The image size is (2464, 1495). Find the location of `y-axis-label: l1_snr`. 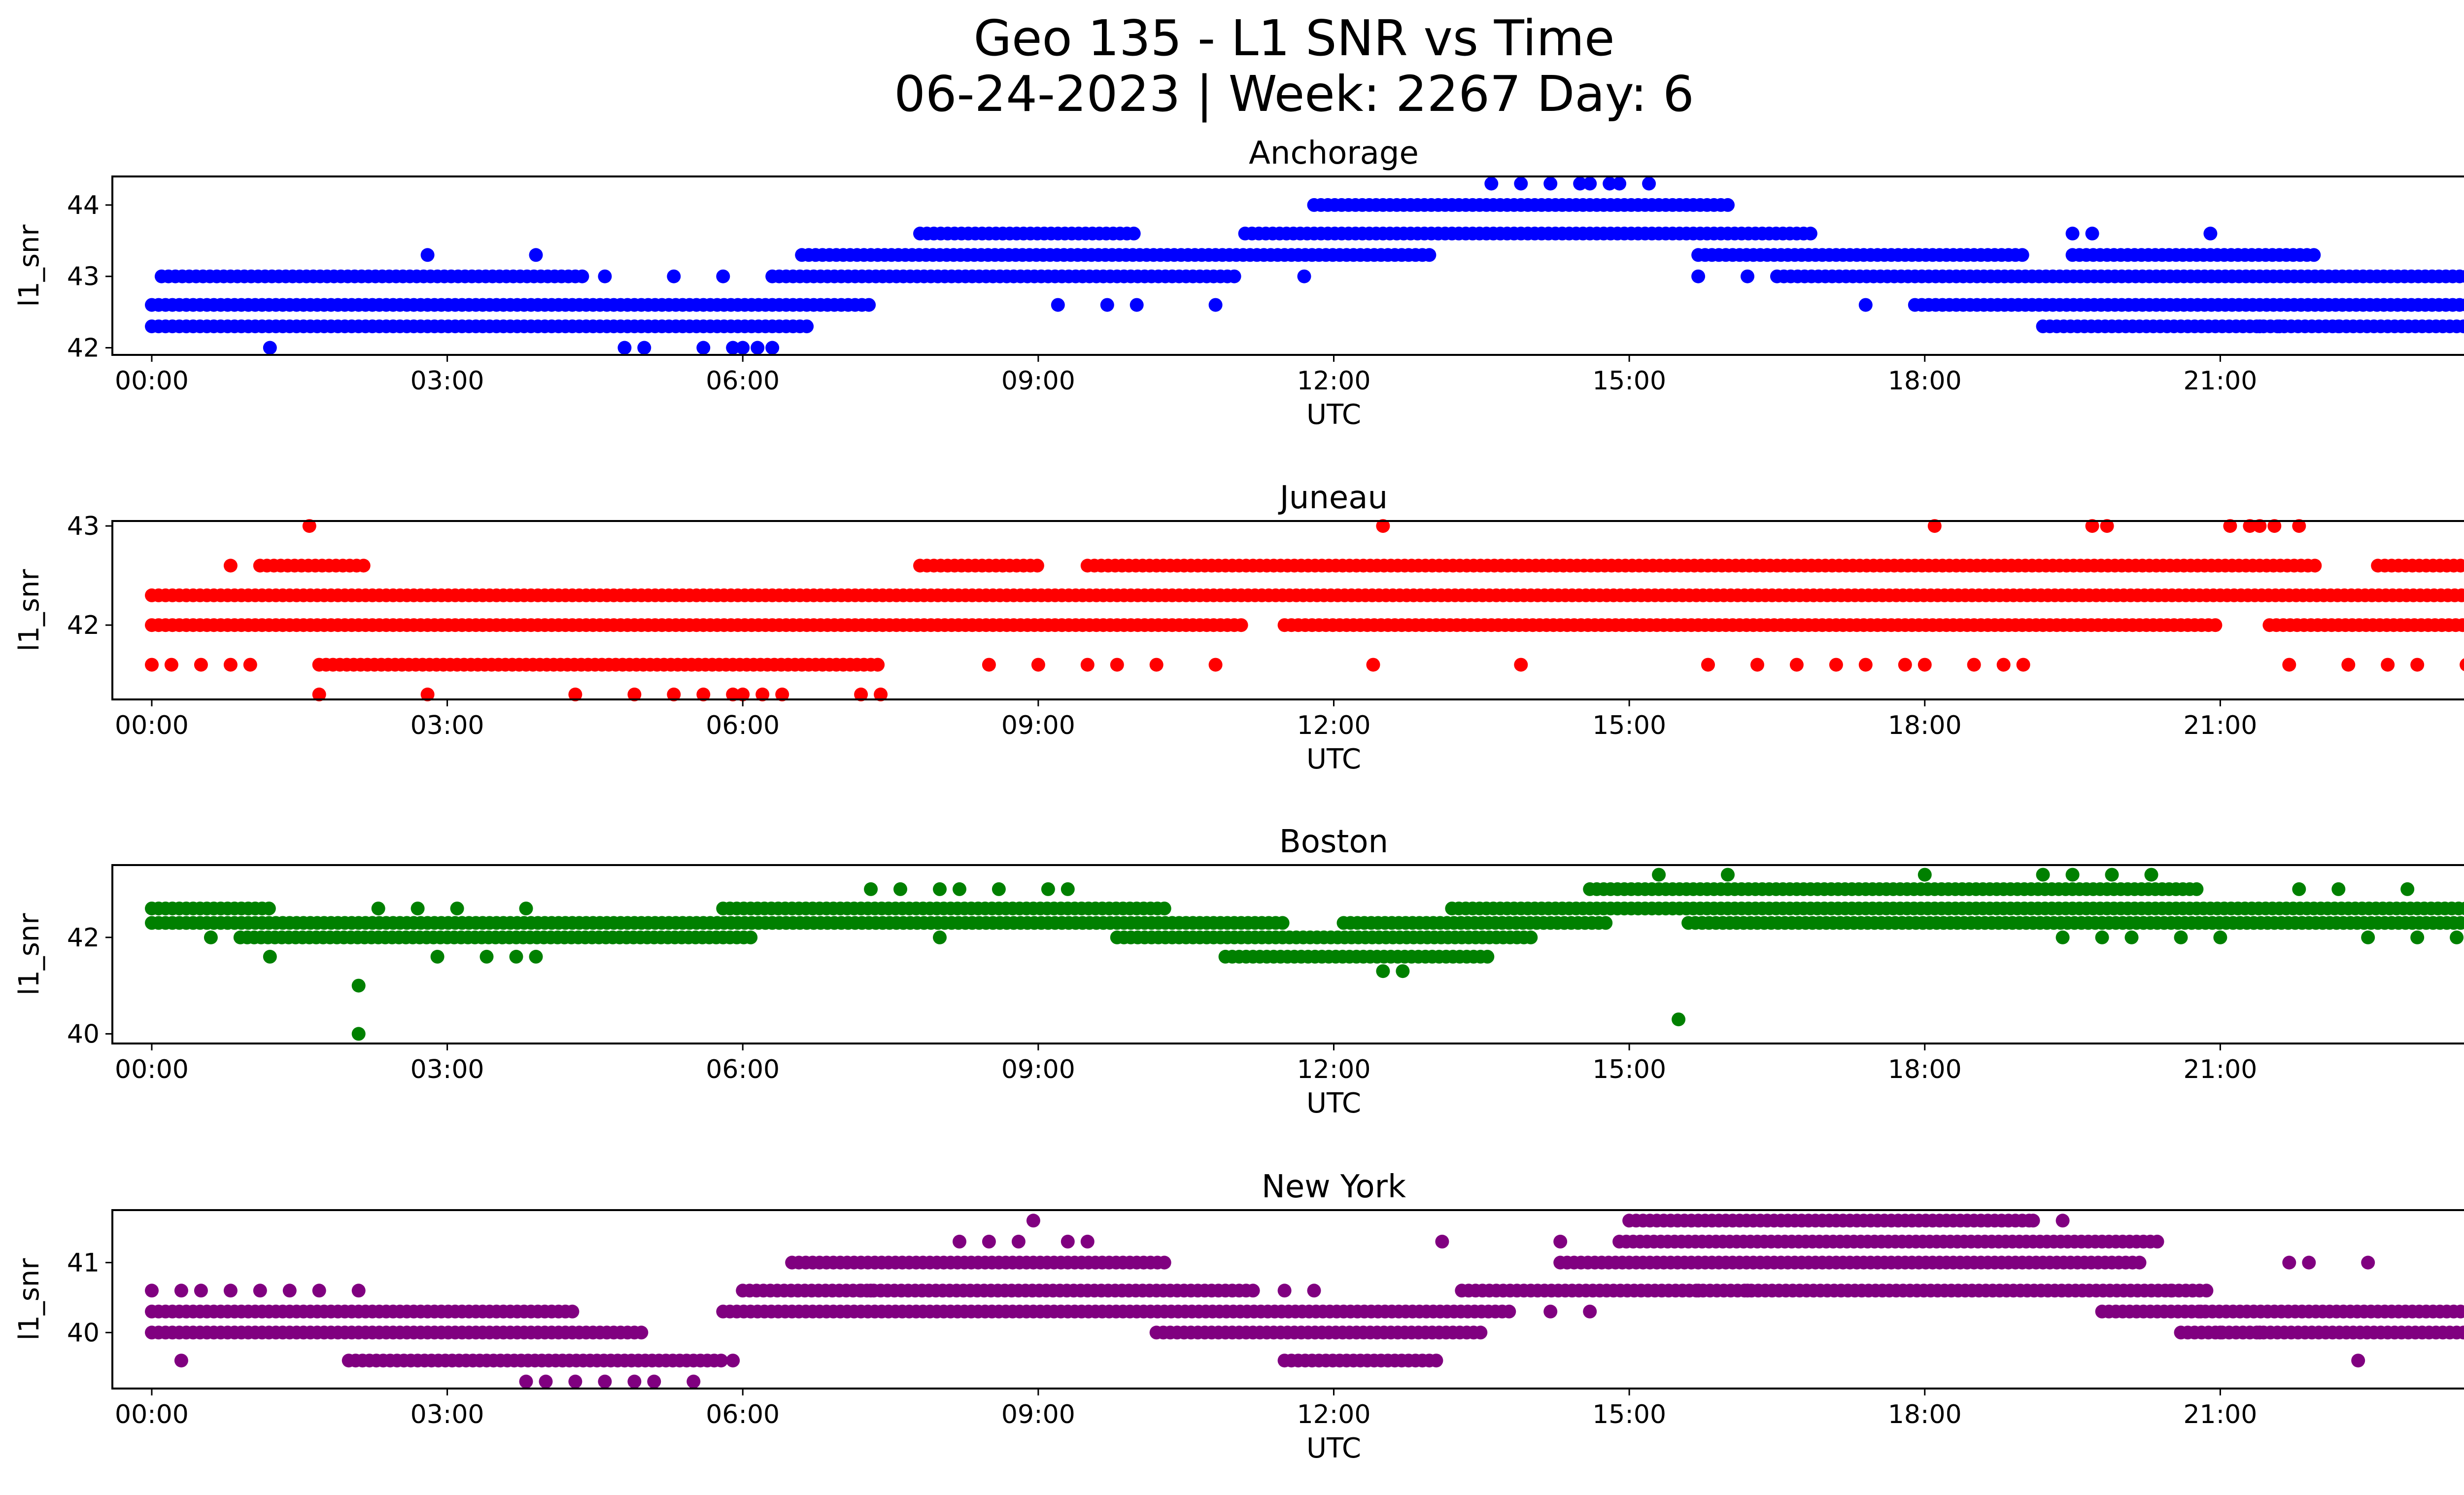

y-axis-label: l1_snr is located at coordinates (29, 954).